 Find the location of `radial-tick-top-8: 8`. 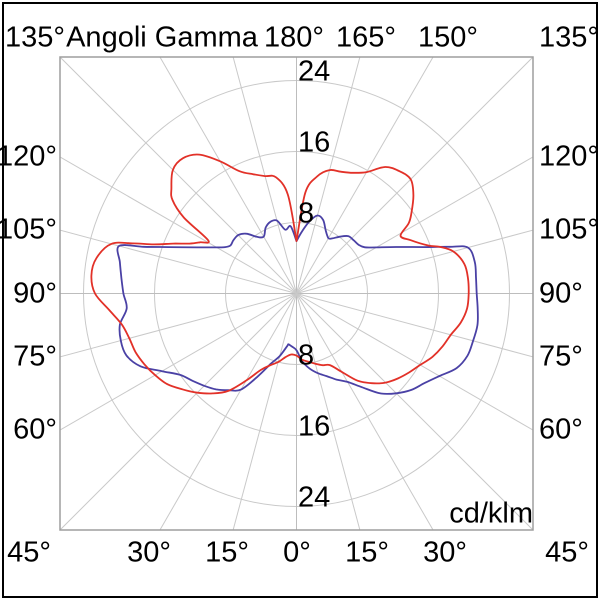

radial-tick-top-8: 8 is located at coordinates (306, 213).